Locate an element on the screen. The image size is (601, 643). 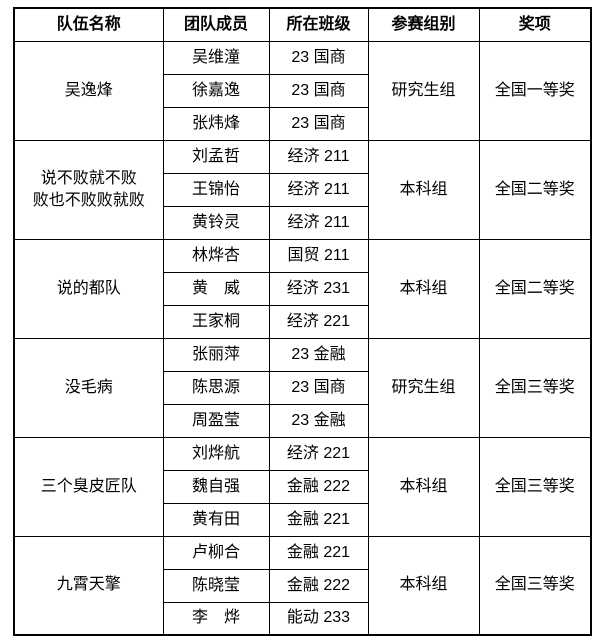
member-name-cell: 李 烨 is located at coordinates (216, 618).